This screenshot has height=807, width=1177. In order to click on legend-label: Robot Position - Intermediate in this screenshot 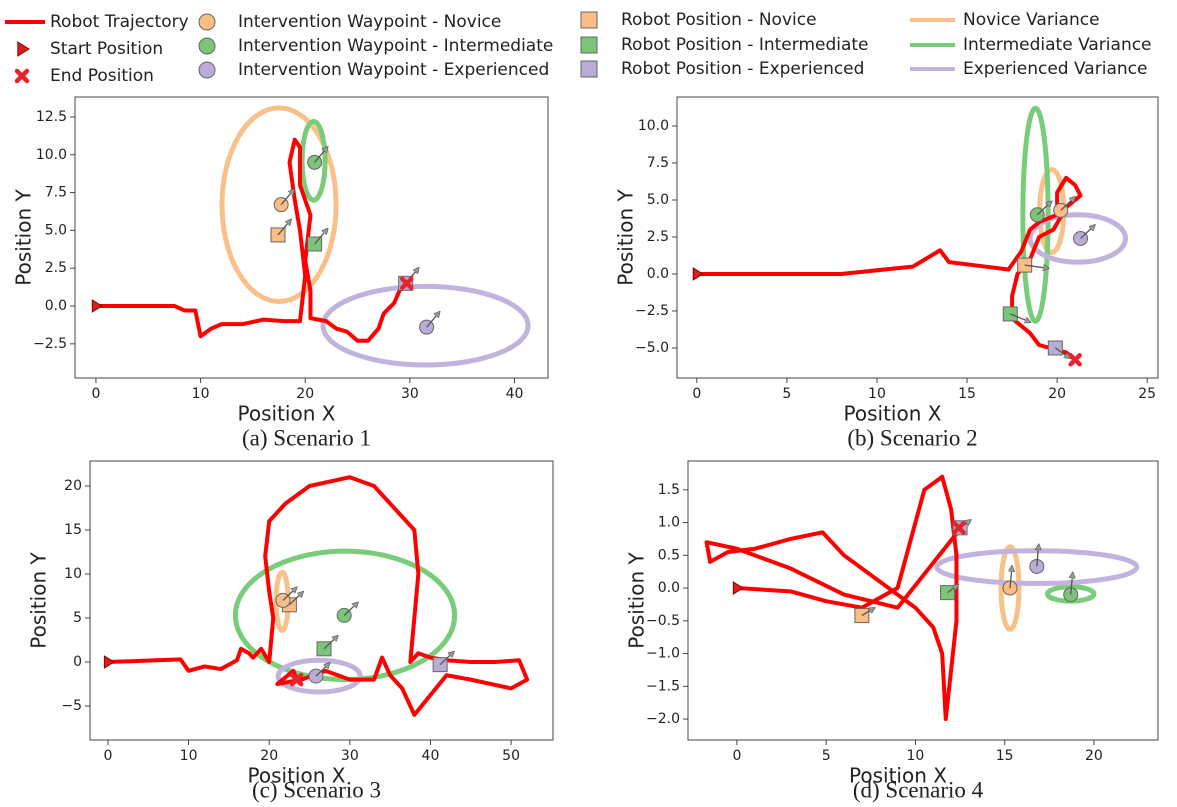, I will do `click(745, 45)`.